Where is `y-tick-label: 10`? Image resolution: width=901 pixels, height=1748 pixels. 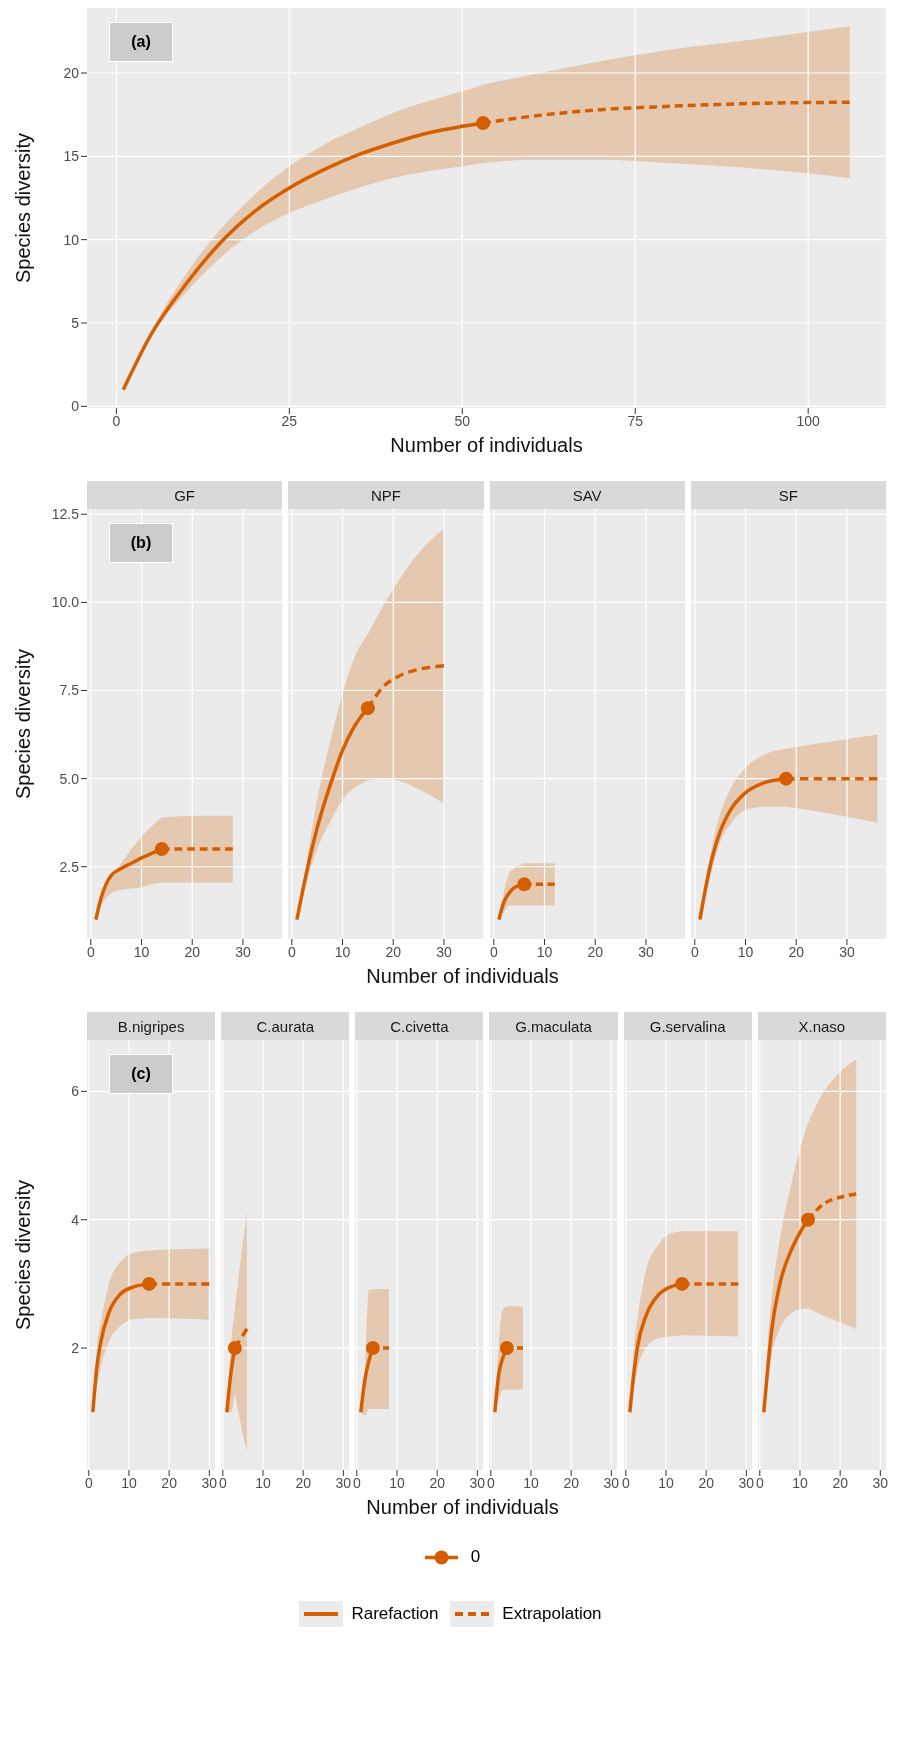
y-tick-label: 10 is located at coordinates (71, 239).